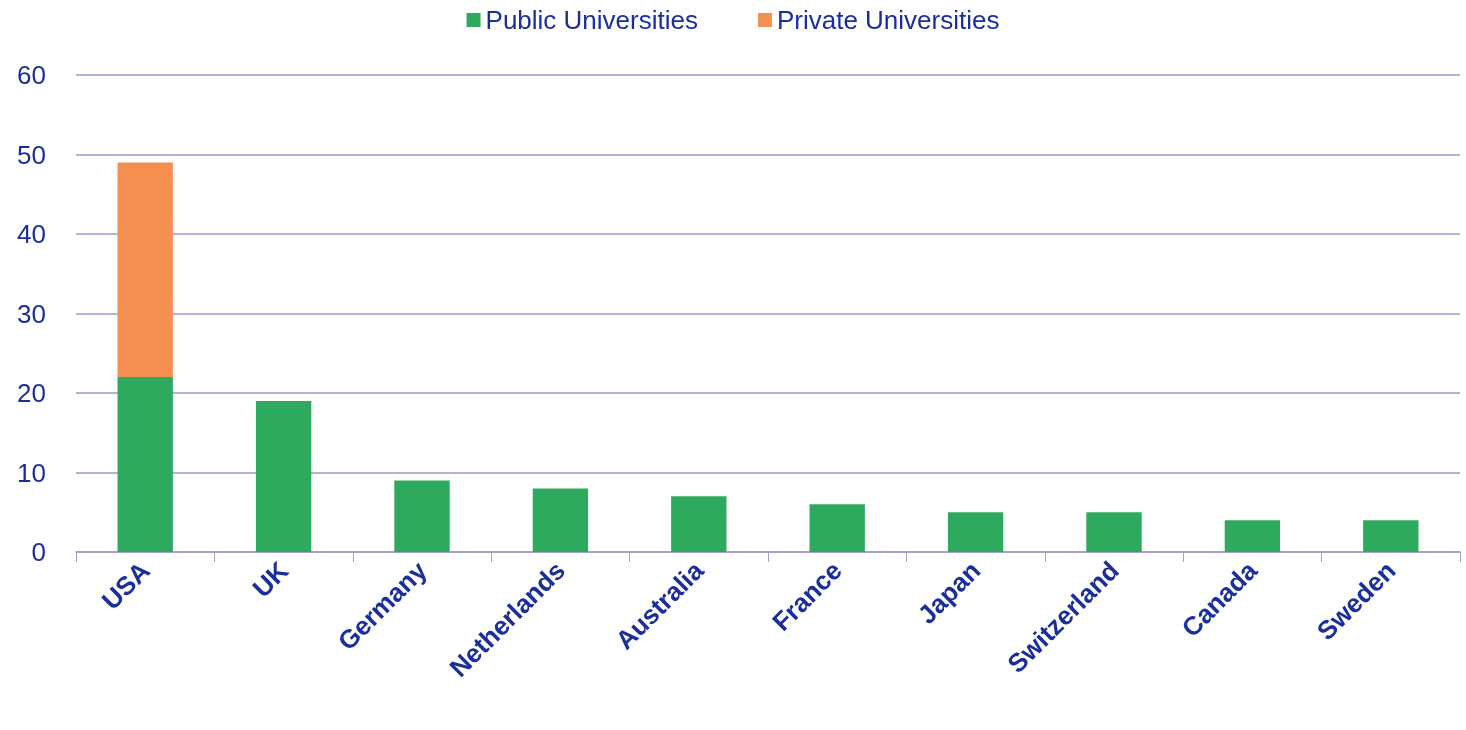 The width and height of the screenshot is (1466, 730). Describe the element at coordinates (31, 472) in the screenshot. I see `y-tick-label: 10` at that location.